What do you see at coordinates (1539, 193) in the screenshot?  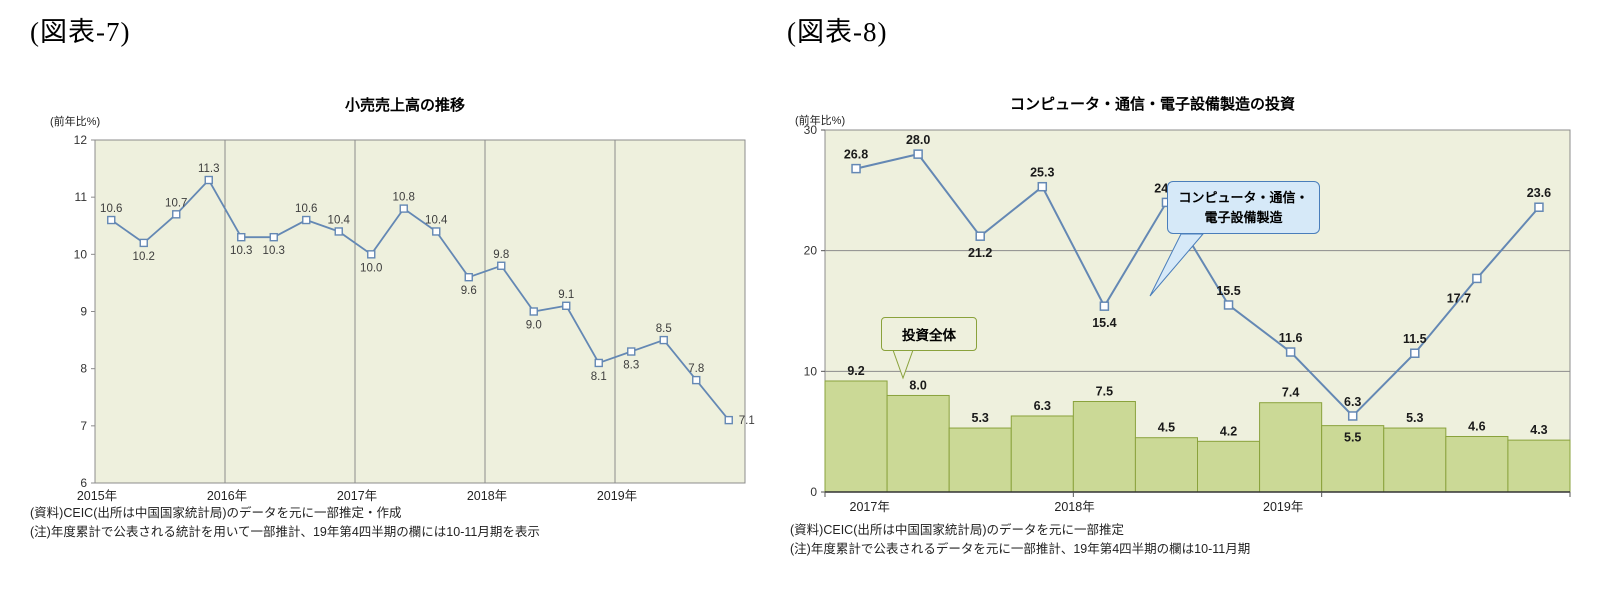 I see `line-value-label: 23.6` at bounding box center [1539, 193].